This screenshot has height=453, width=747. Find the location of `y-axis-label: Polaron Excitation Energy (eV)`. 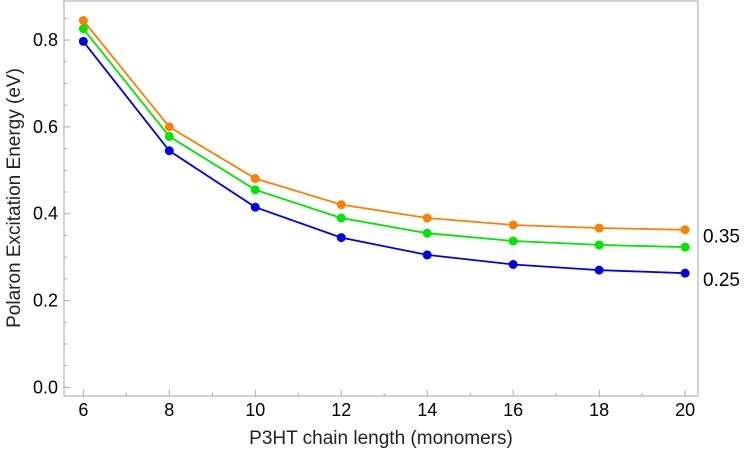

y-axis-label: Polaron Excitation Energy (eV) is located at coordinates (14, 198).